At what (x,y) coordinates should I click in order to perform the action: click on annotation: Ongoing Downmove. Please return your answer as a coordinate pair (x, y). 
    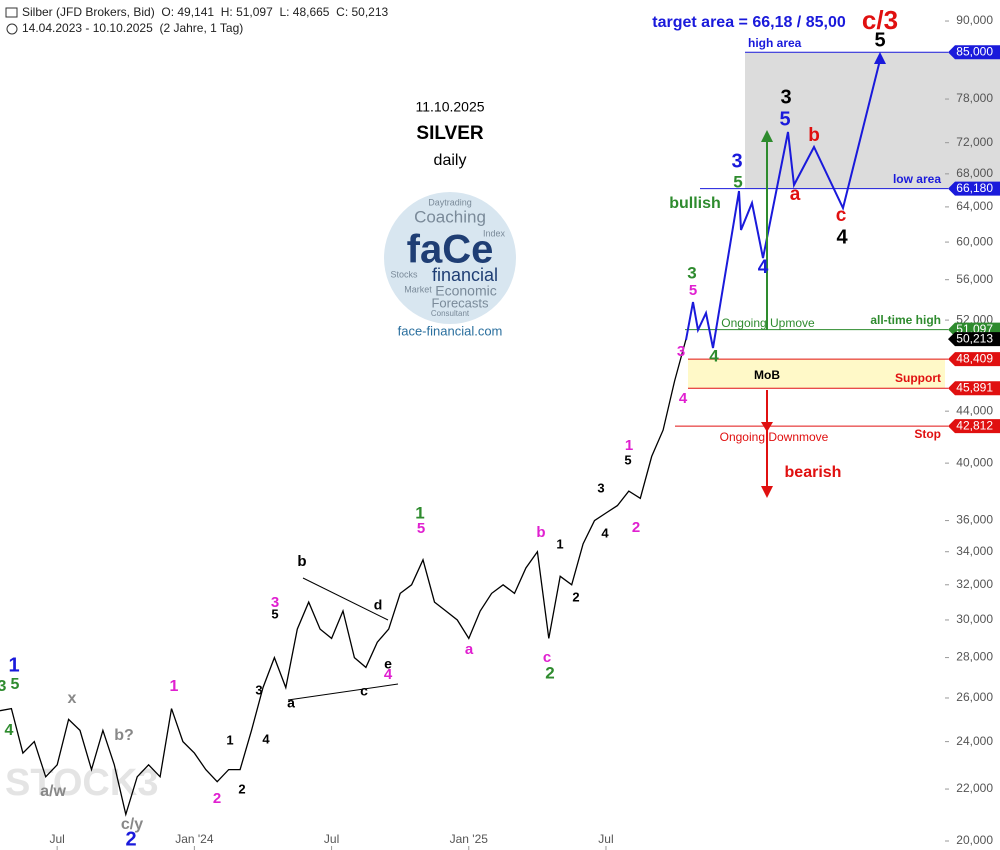
    Looking at the image, I should click on (774, 437).